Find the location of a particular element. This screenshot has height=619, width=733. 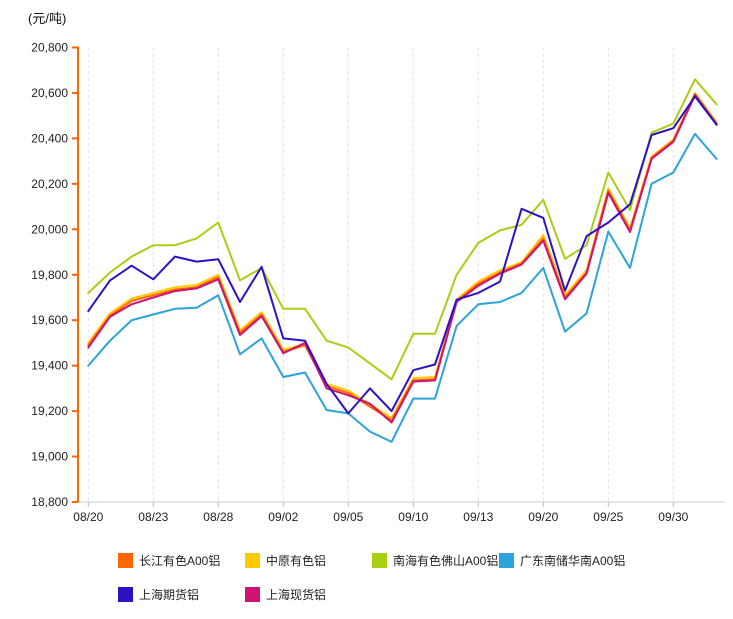

y-tick-label: 19,200 is located at coordinates (49, 411).